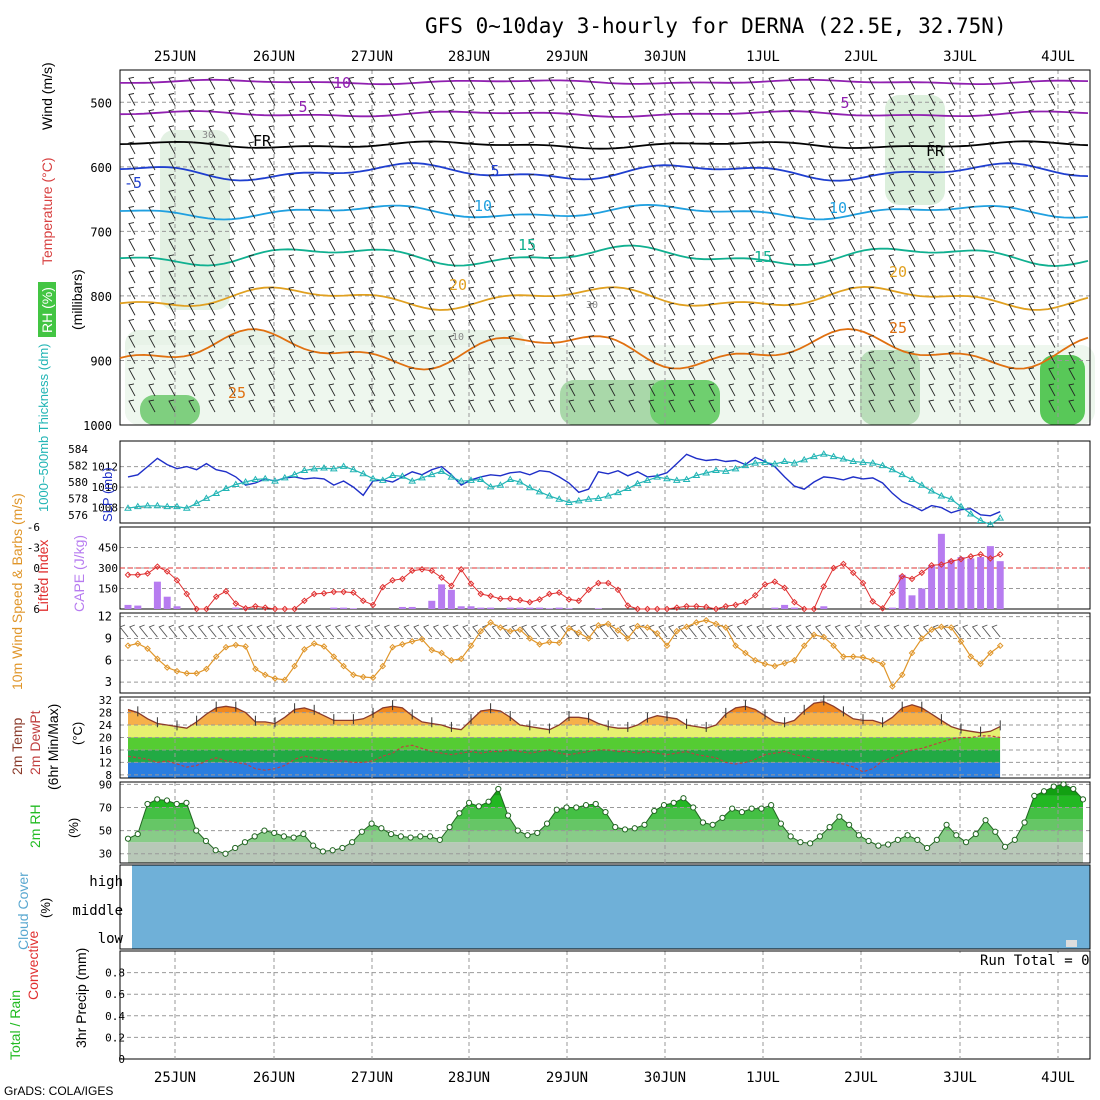 This screenshot has width=1100, height=1100. Describe the element at coordinates (527, 245) in the screenshot. I see `contour-label: 15` at that location.